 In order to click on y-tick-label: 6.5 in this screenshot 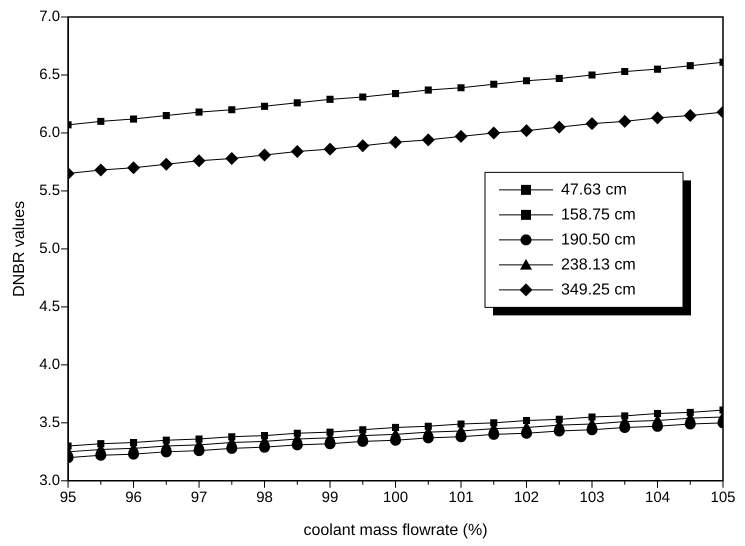, I will do `click(49, 75)`.